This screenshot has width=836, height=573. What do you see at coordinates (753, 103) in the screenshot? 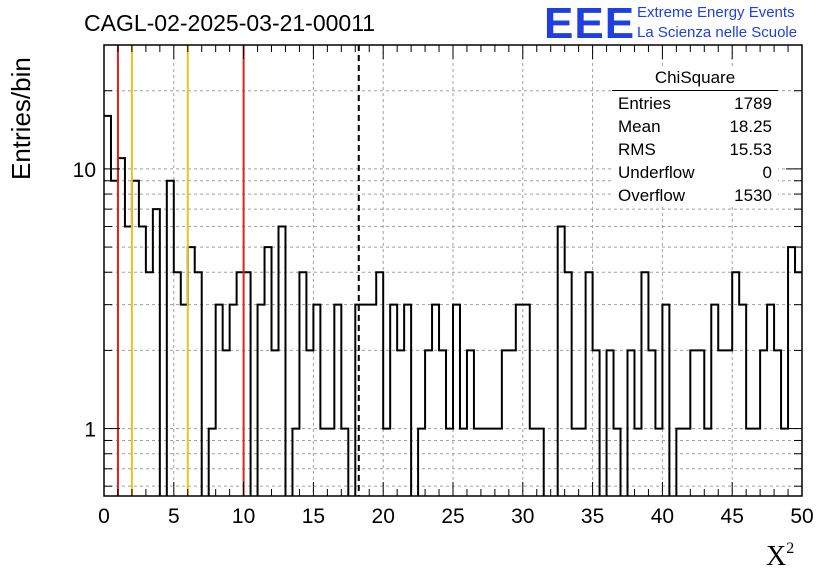
I see `stats-value: 1789` at bounding box center [753, 103].